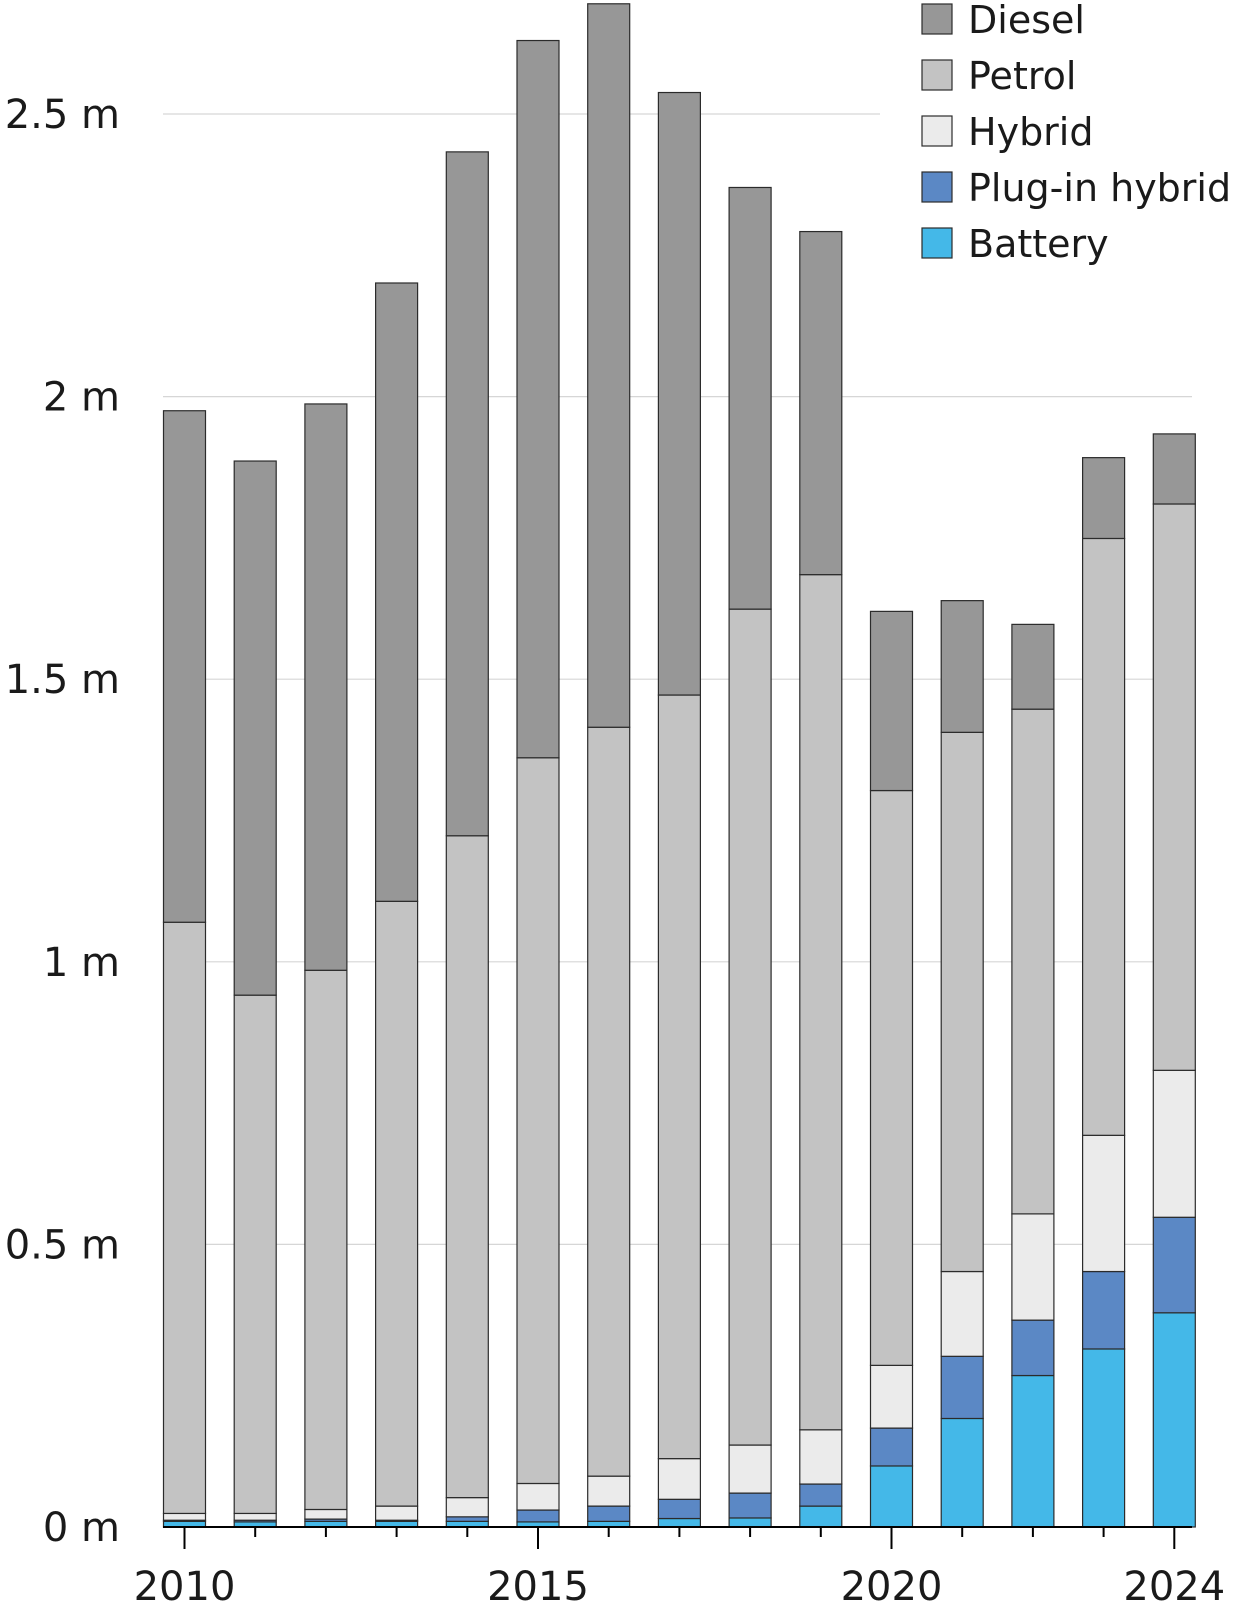 Image resolution: width=1245 pixels, height=1603 pixels. I want to click on legend-item-petrol: Petrol, so click(998, 76).